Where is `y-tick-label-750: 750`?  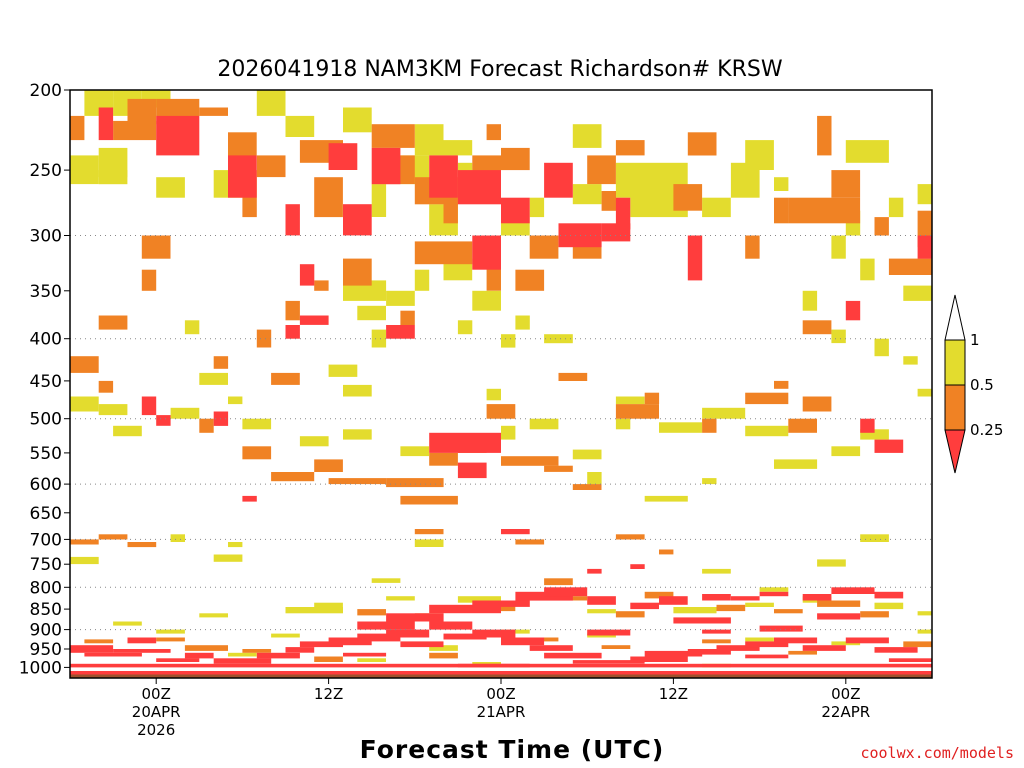 y-tick-label-750: 750 is located at coordinates (46, 565).